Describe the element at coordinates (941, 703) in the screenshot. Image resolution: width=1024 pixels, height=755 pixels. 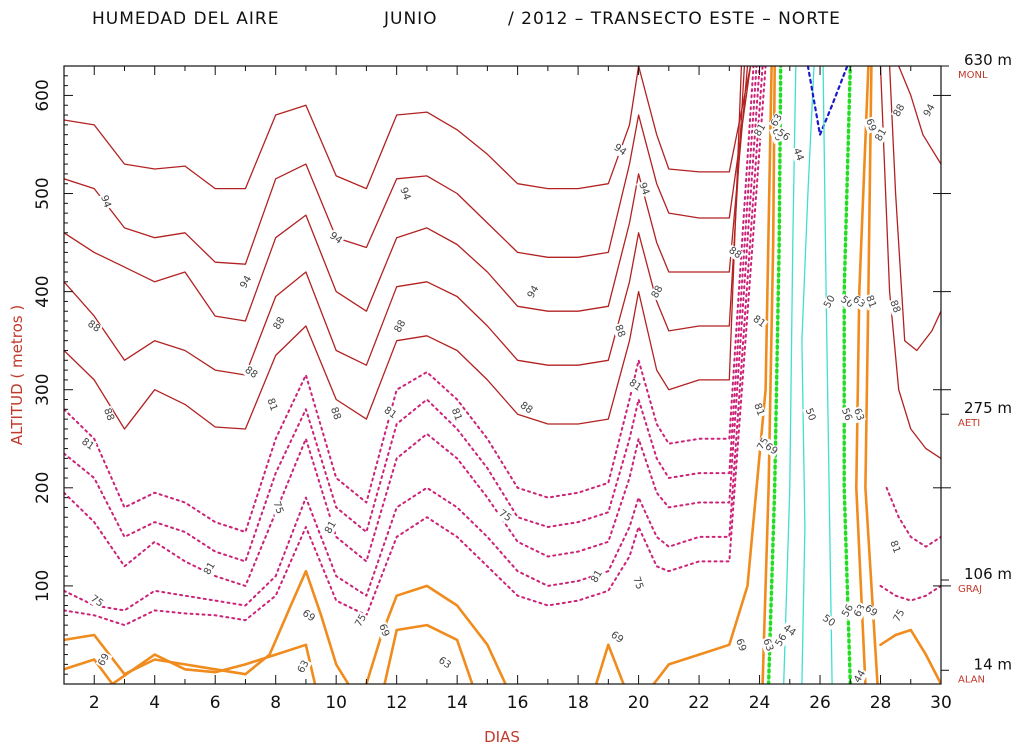
I see `x-tick-label: 30` at that location.